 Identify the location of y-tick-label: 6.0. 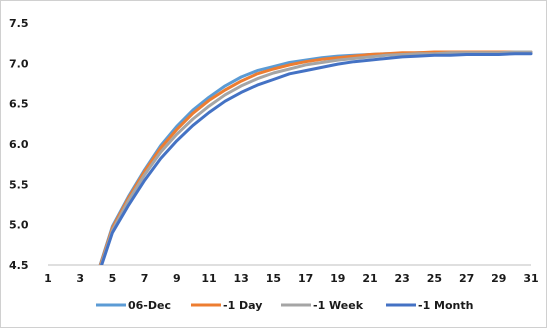
(19, 144).